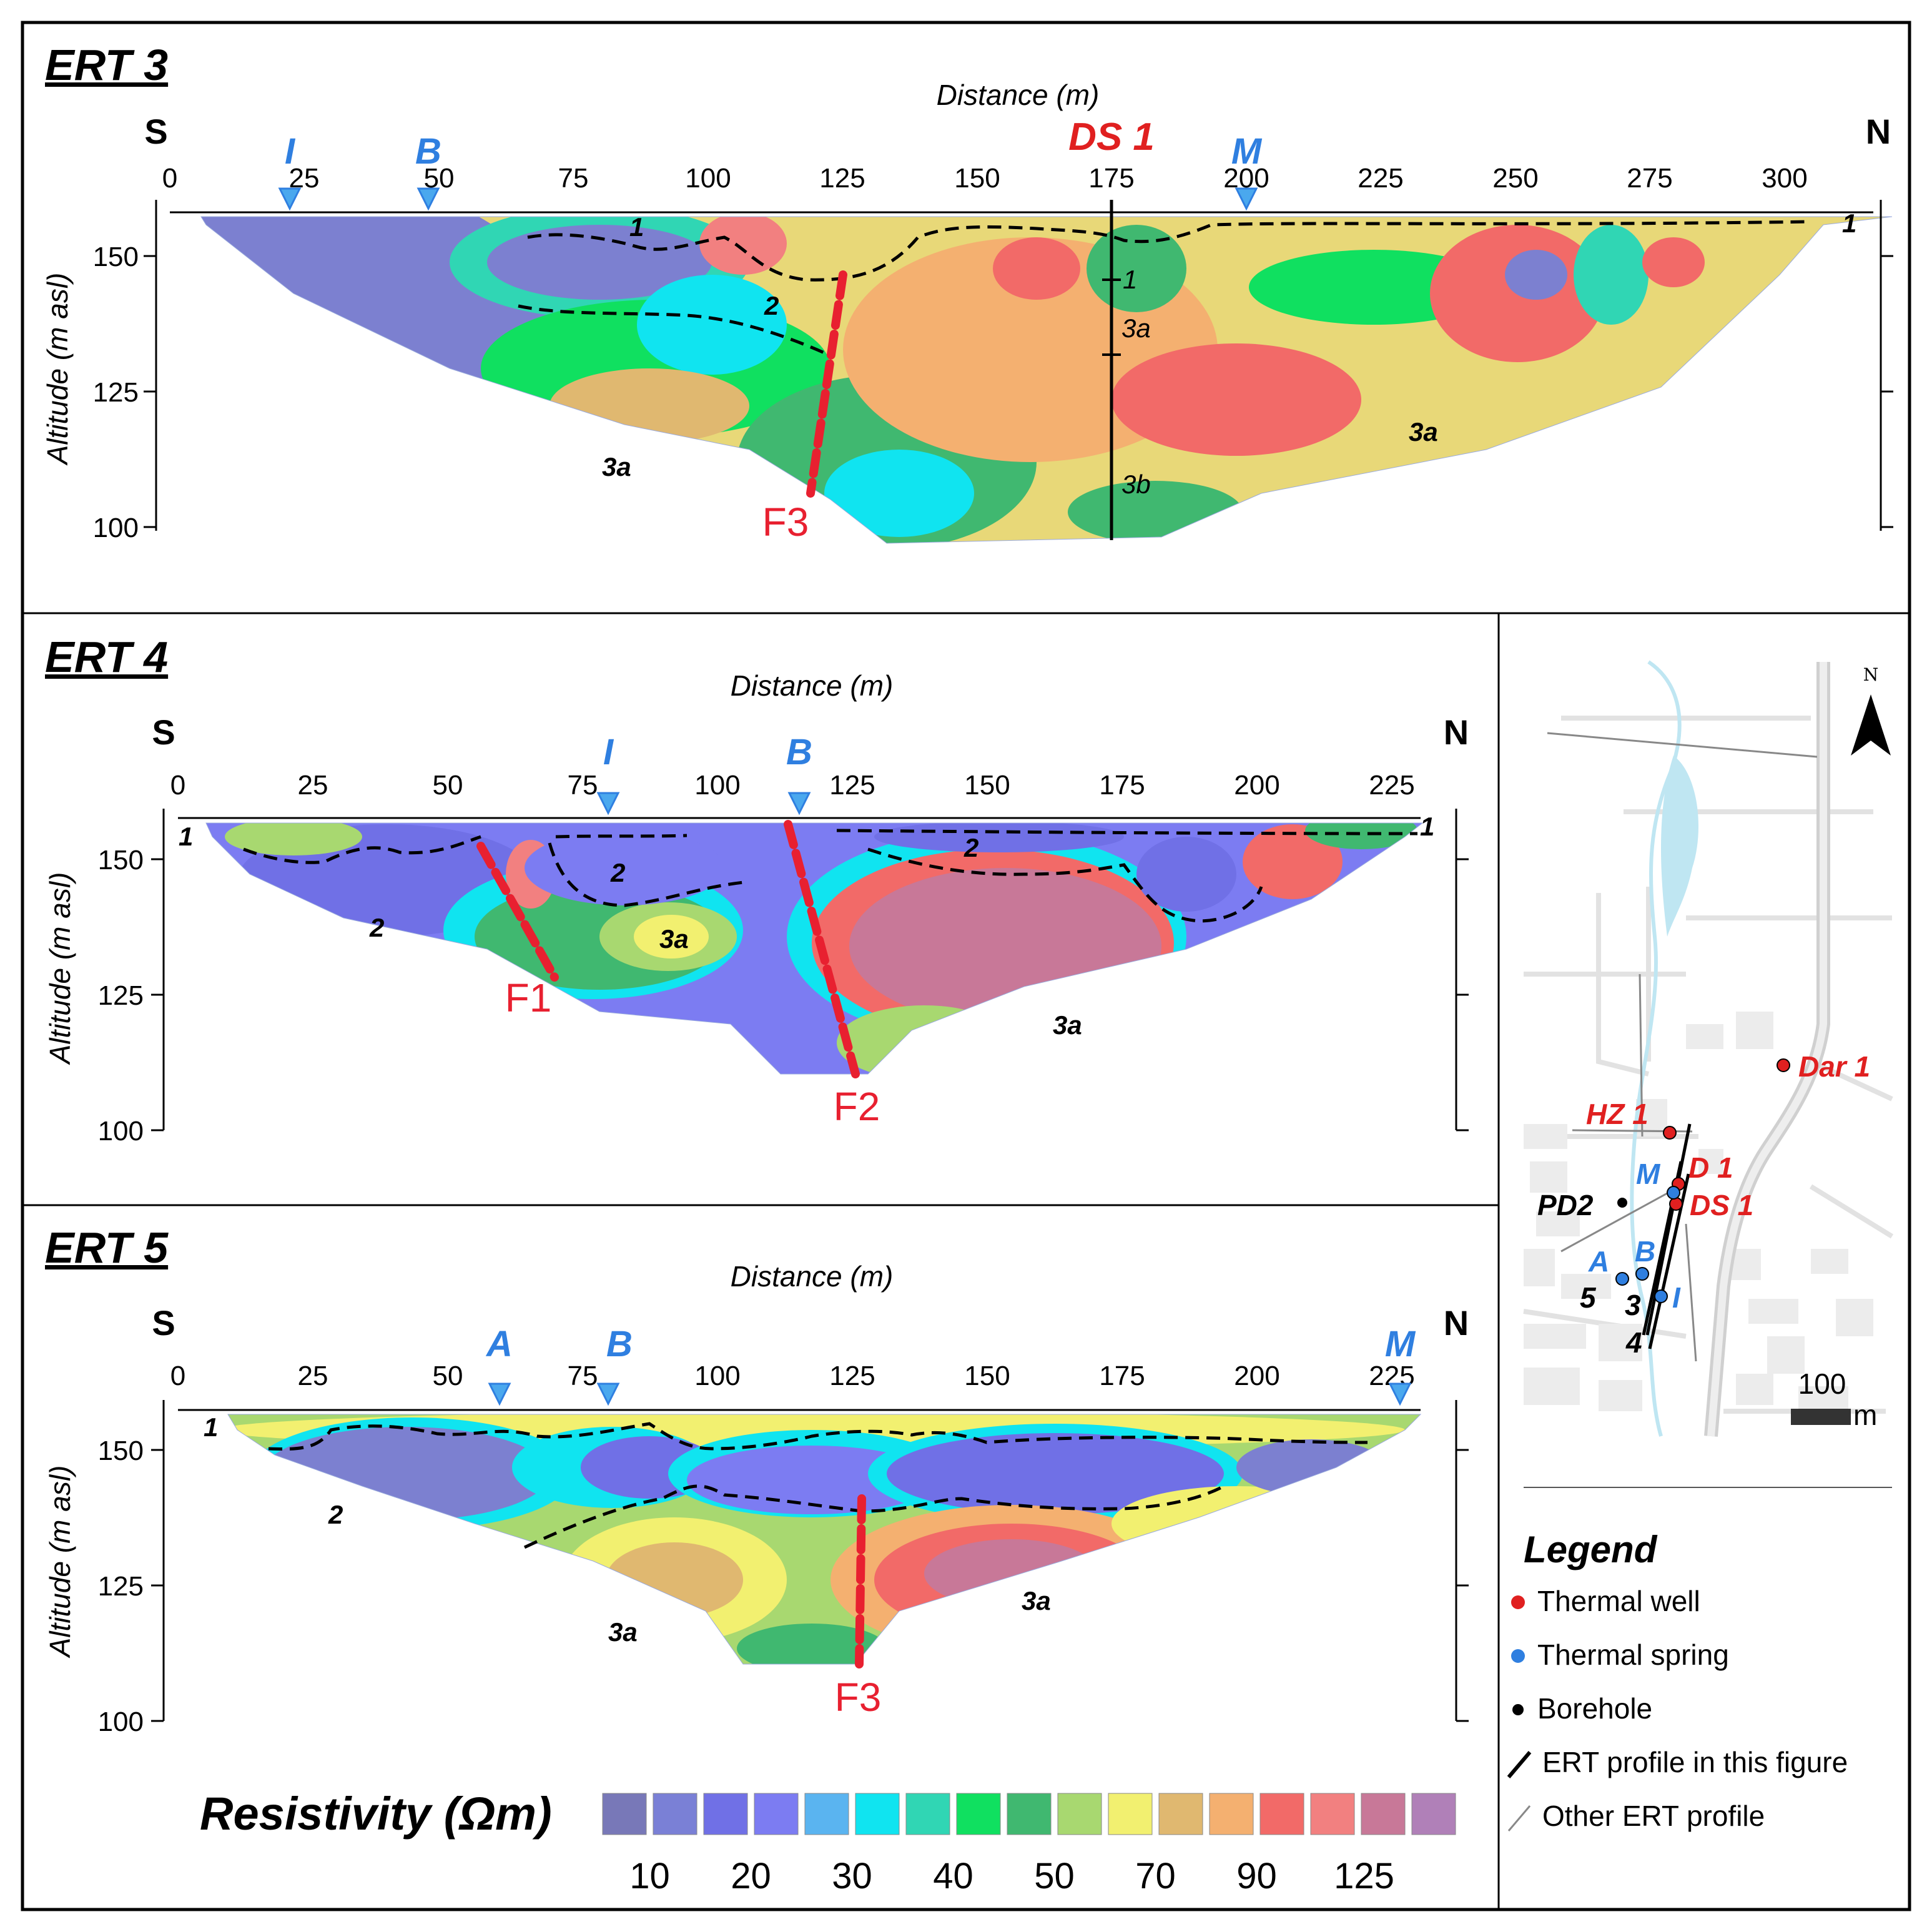 The width and height of the screenshot is (1932, 1932). What do you see at coordinates (619, 1344) in the screenshot?
I see `ert5-marker-label: B` at bounding box center [619, 1344].